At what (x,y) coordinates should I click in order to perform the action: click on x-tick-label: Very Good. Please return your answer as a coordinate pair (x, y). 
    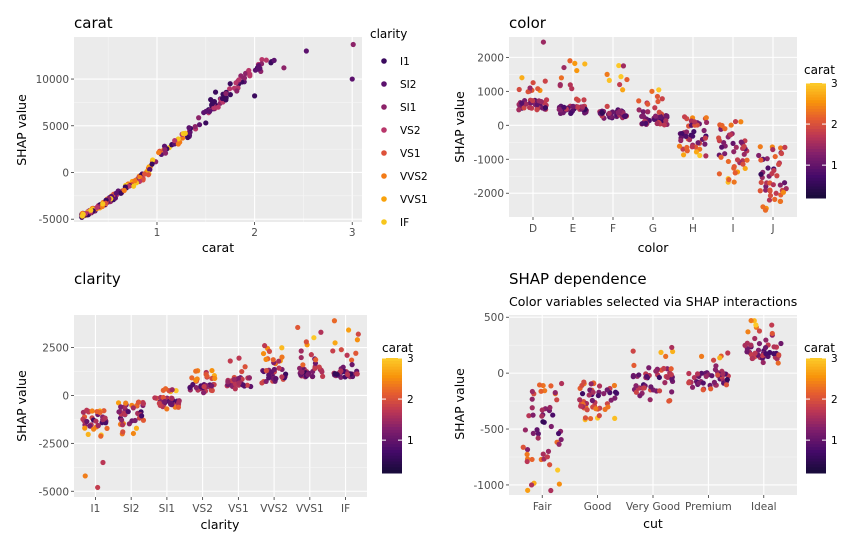
    Looking at the image, I should click on (653, 507).